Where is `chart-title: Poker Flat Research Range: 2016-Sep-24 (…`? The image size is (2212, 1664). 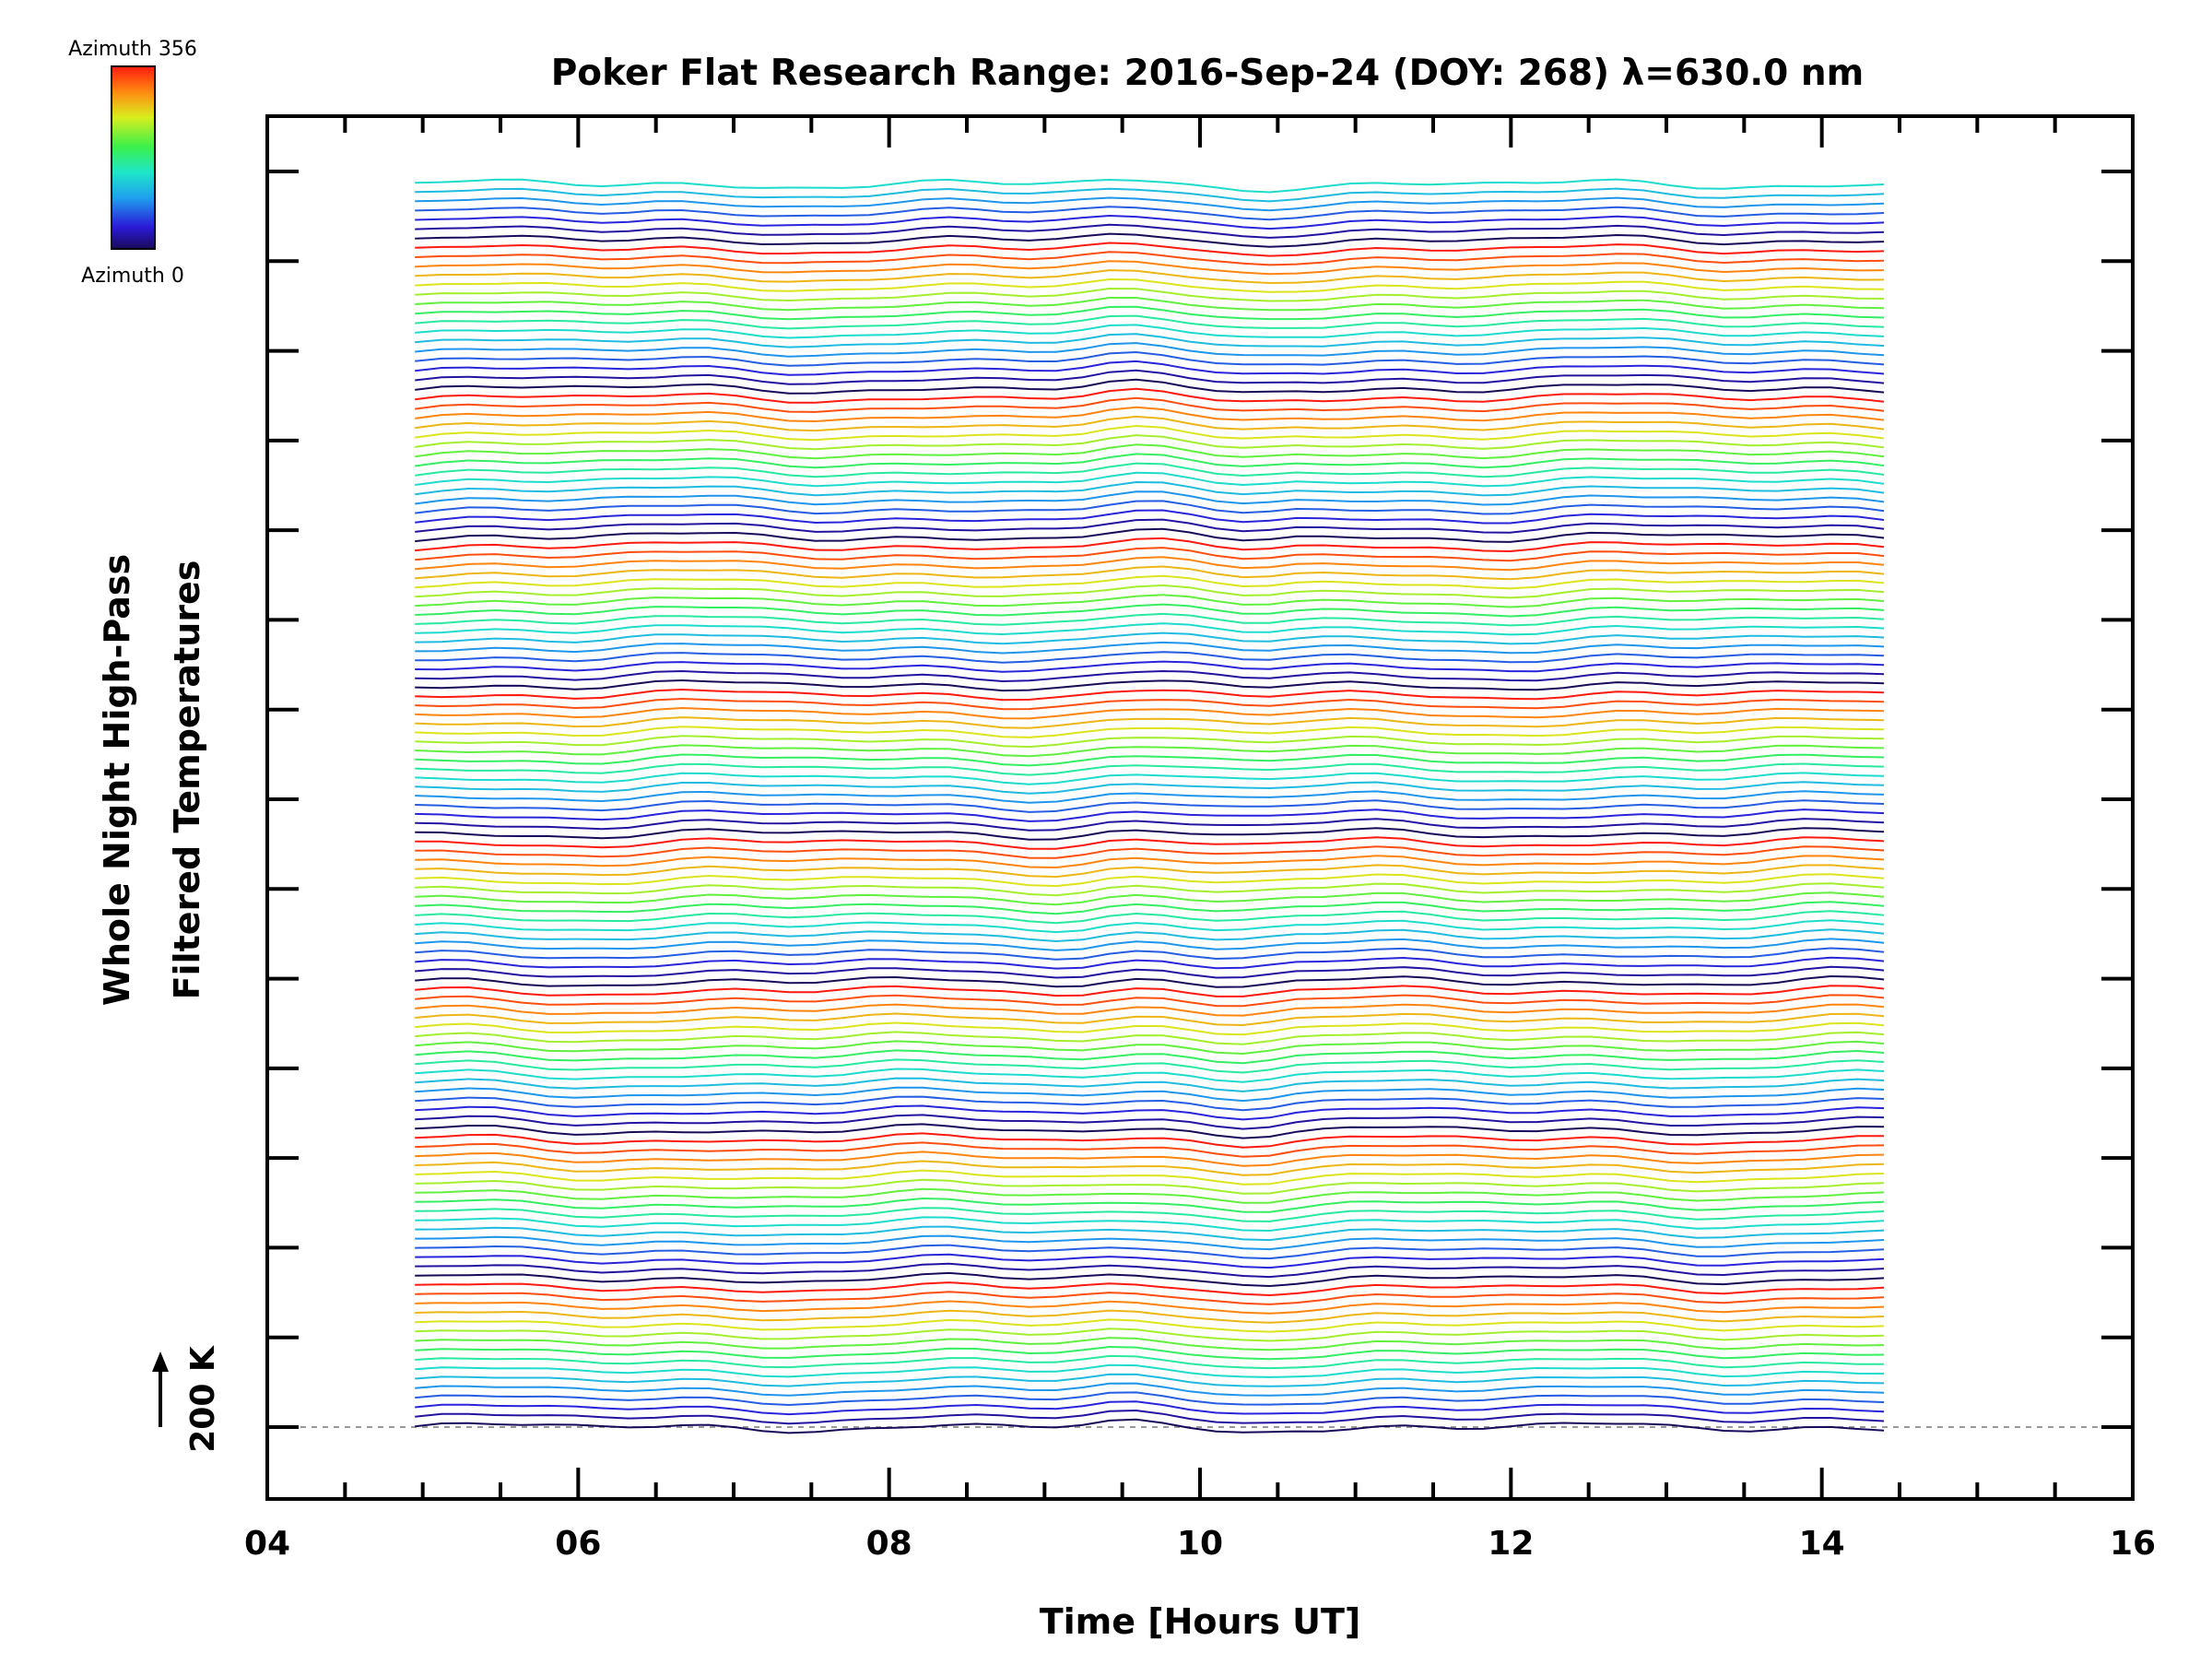
chart-title: Poker Flat Research Range: 2016-Sep-24 (… is located at coordinates (1208, 73).